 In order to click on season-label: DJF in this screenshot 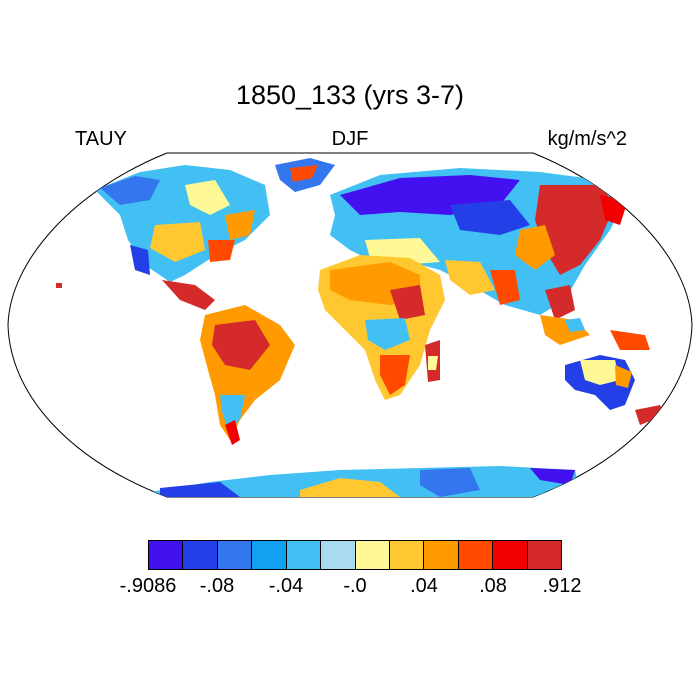, I will do `click(350, 139)`.